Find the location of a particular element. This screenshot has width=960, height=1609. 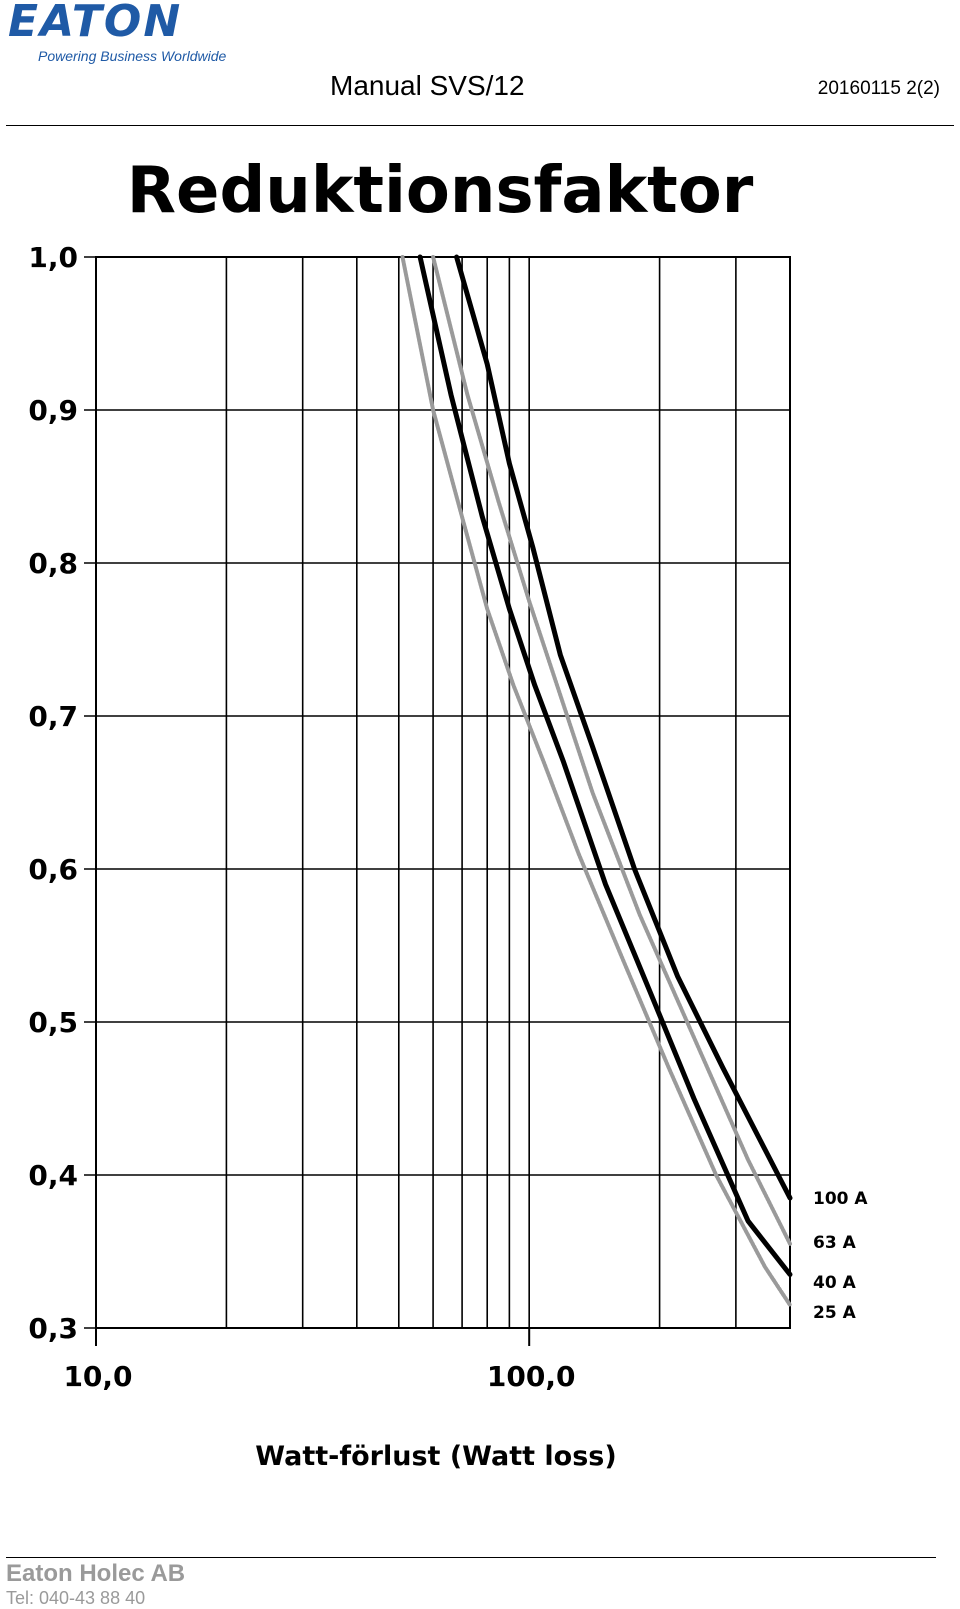

x-tick-label-0: 10,0 is located at coordinates (97, 1376).